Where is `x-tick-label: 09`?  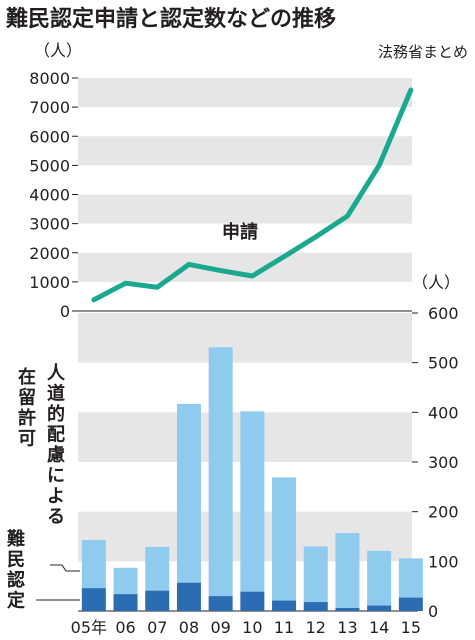
x-tick-label: 09 is located at coordinates (220, 627).